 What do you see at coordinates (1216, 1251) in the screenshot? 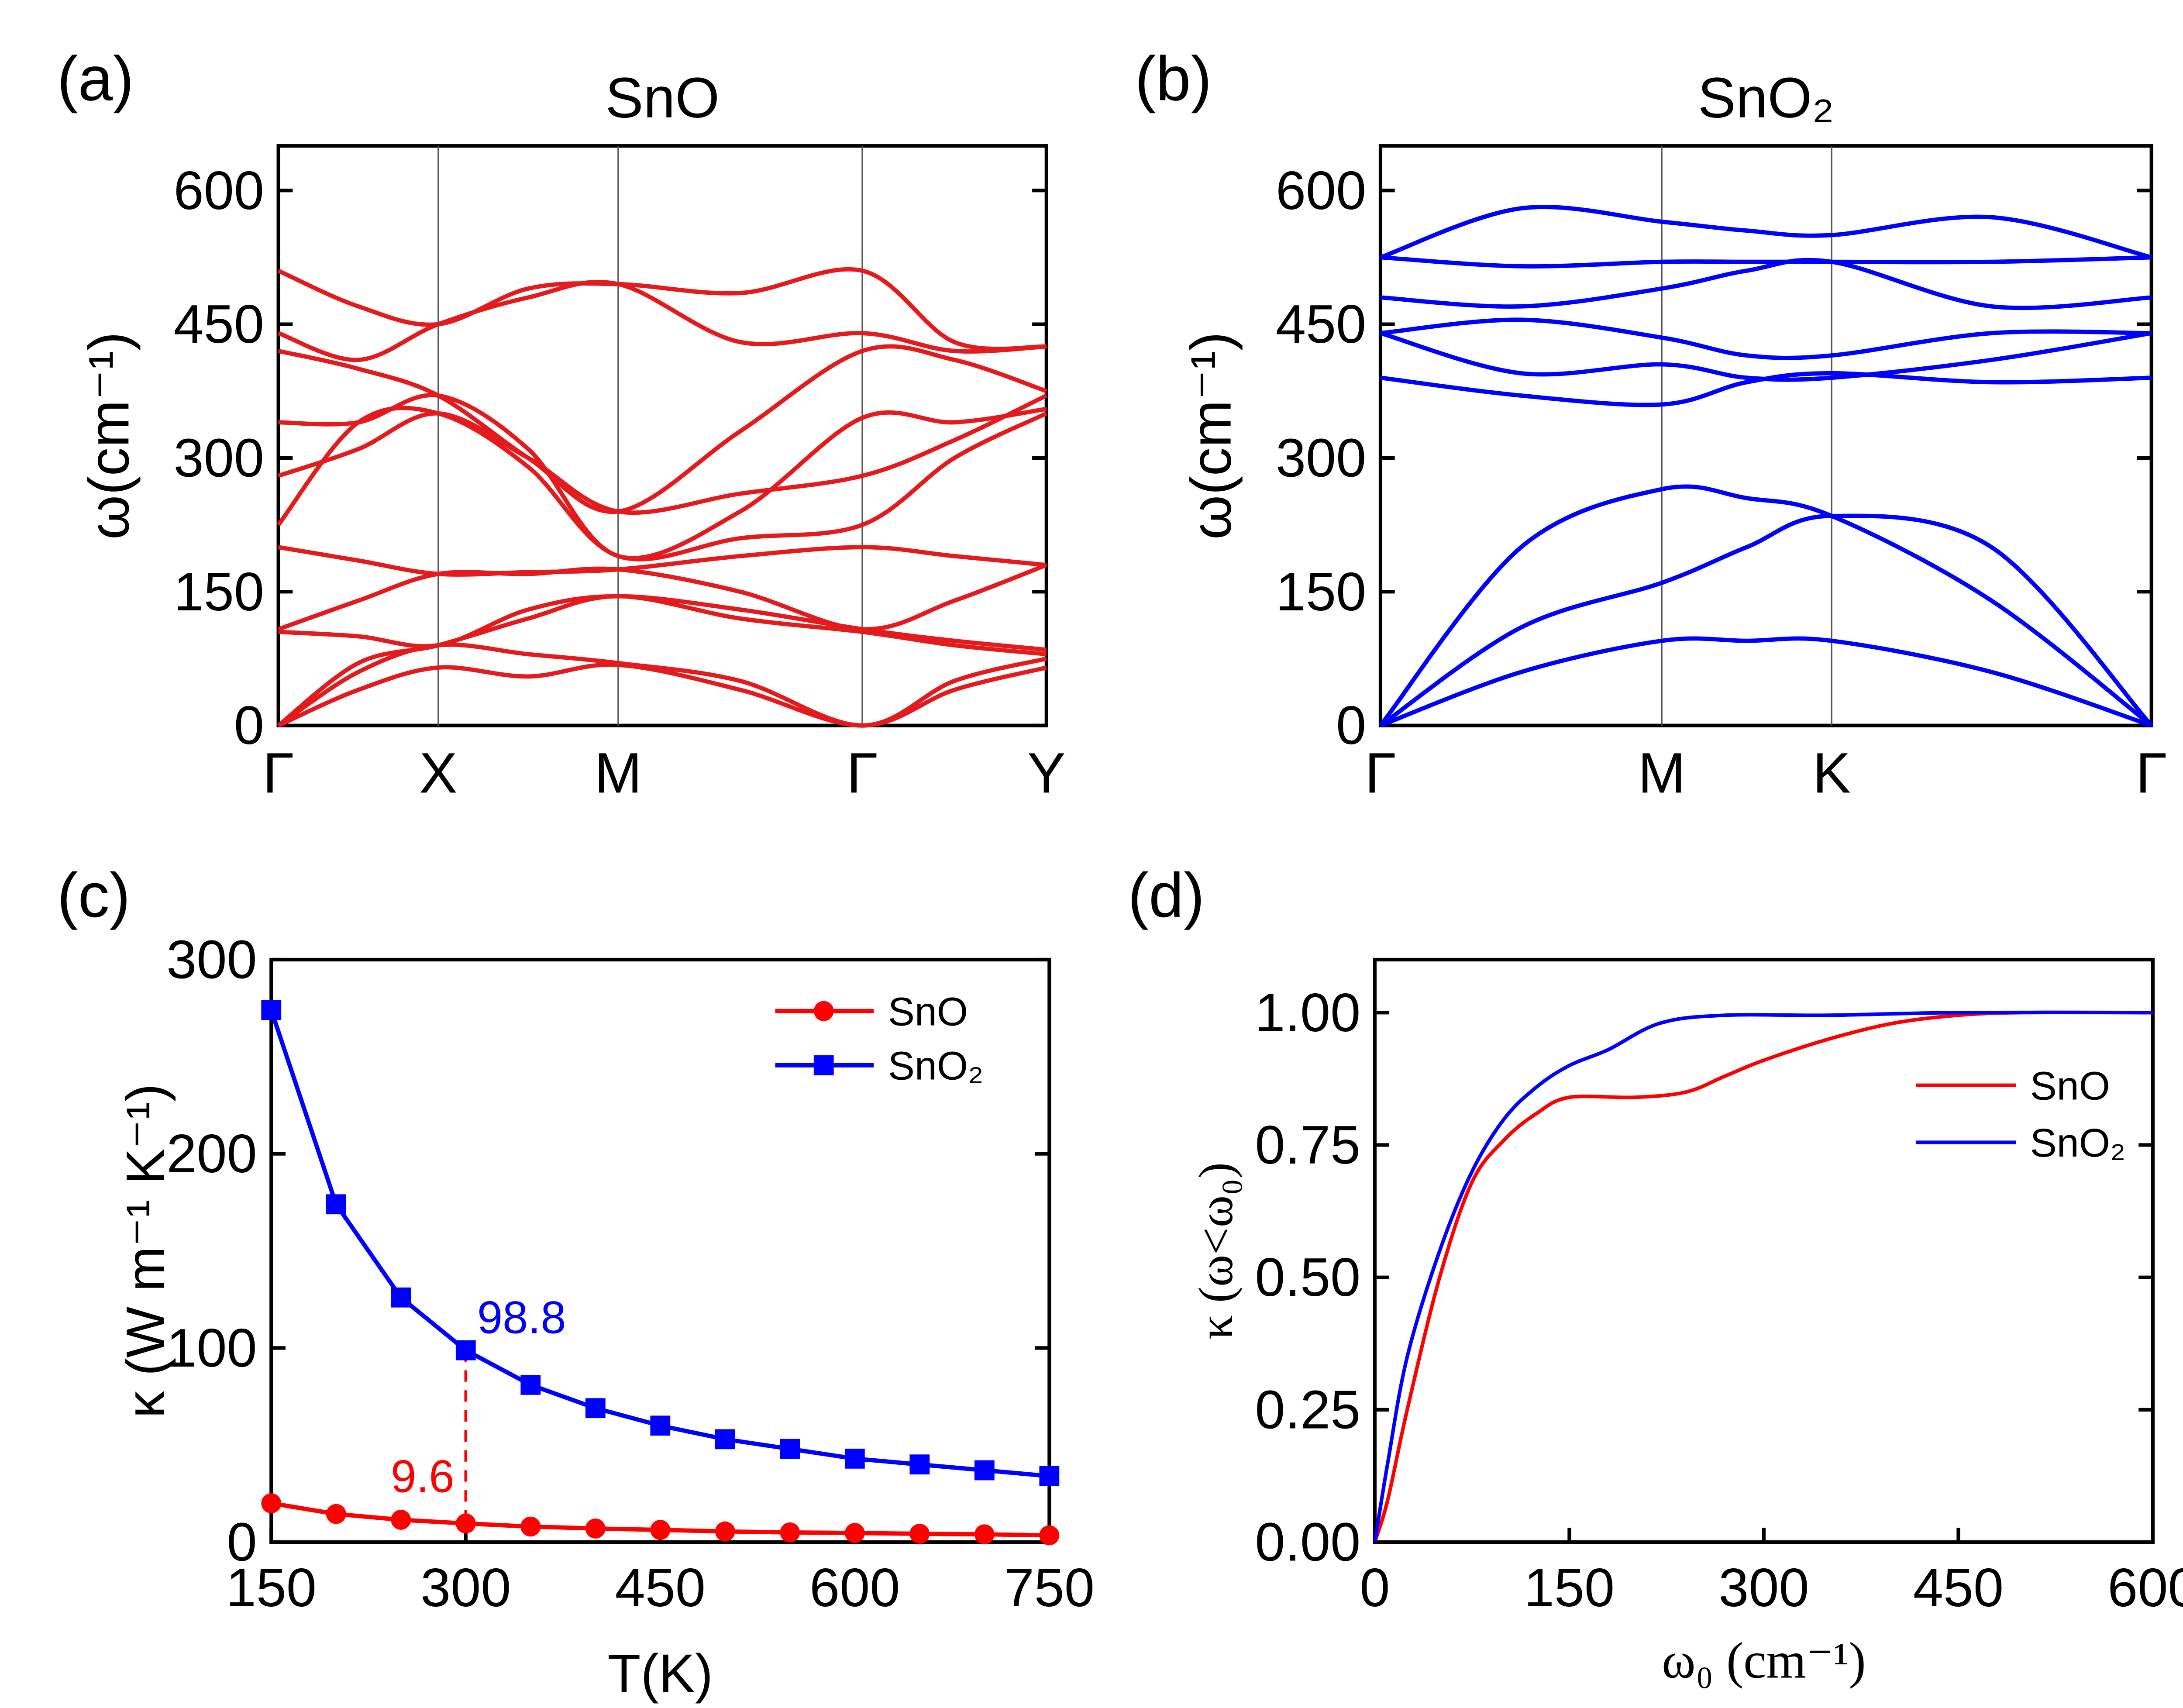
I see `y-axis-label: κ (ω<ω₀)` at bounding box center [1216, 1251].